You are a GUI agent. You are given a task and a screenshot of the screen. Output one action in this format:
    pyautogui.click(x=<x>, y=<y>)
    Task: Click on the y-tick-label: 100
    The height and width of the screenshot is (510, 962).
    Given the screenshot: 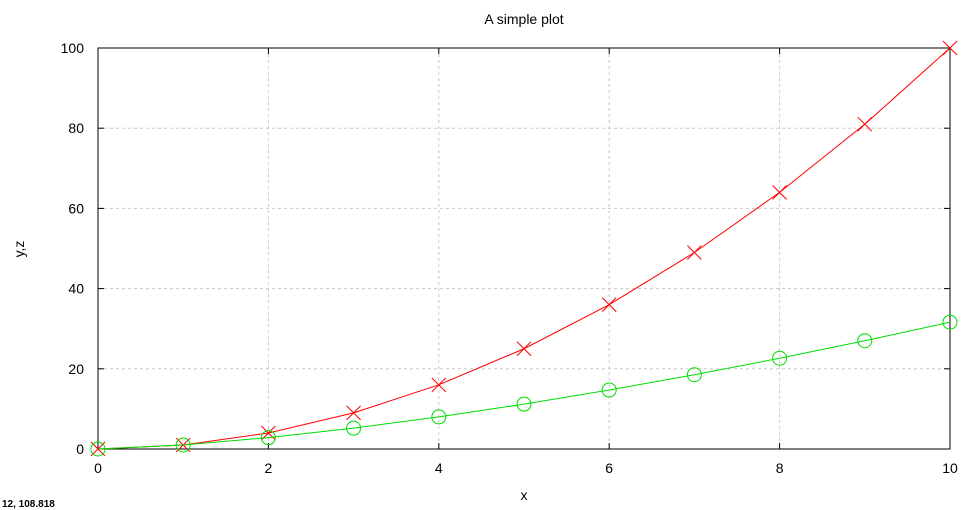 What is the action you would take?
    pyautogui.click(x=73, y=48)
    